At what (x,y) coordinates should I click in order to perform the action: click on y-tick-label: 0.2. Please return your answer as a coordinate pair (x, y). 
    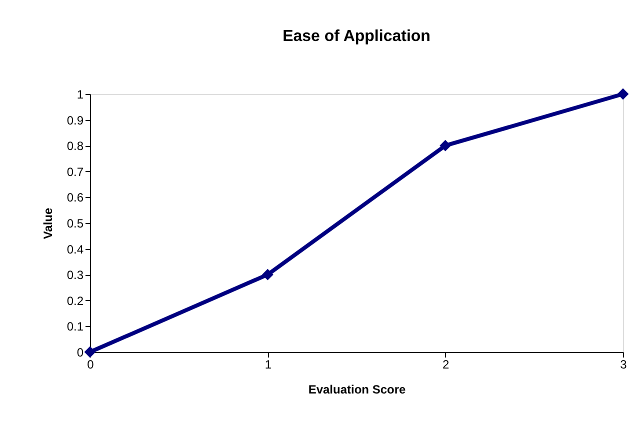
    Looking at the image, I should click on (75, 301).